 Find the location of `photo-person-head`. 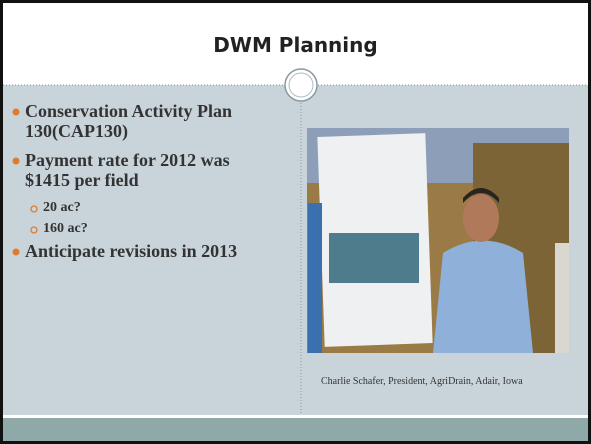

photo-person-head is located at coordinates (481, 218).